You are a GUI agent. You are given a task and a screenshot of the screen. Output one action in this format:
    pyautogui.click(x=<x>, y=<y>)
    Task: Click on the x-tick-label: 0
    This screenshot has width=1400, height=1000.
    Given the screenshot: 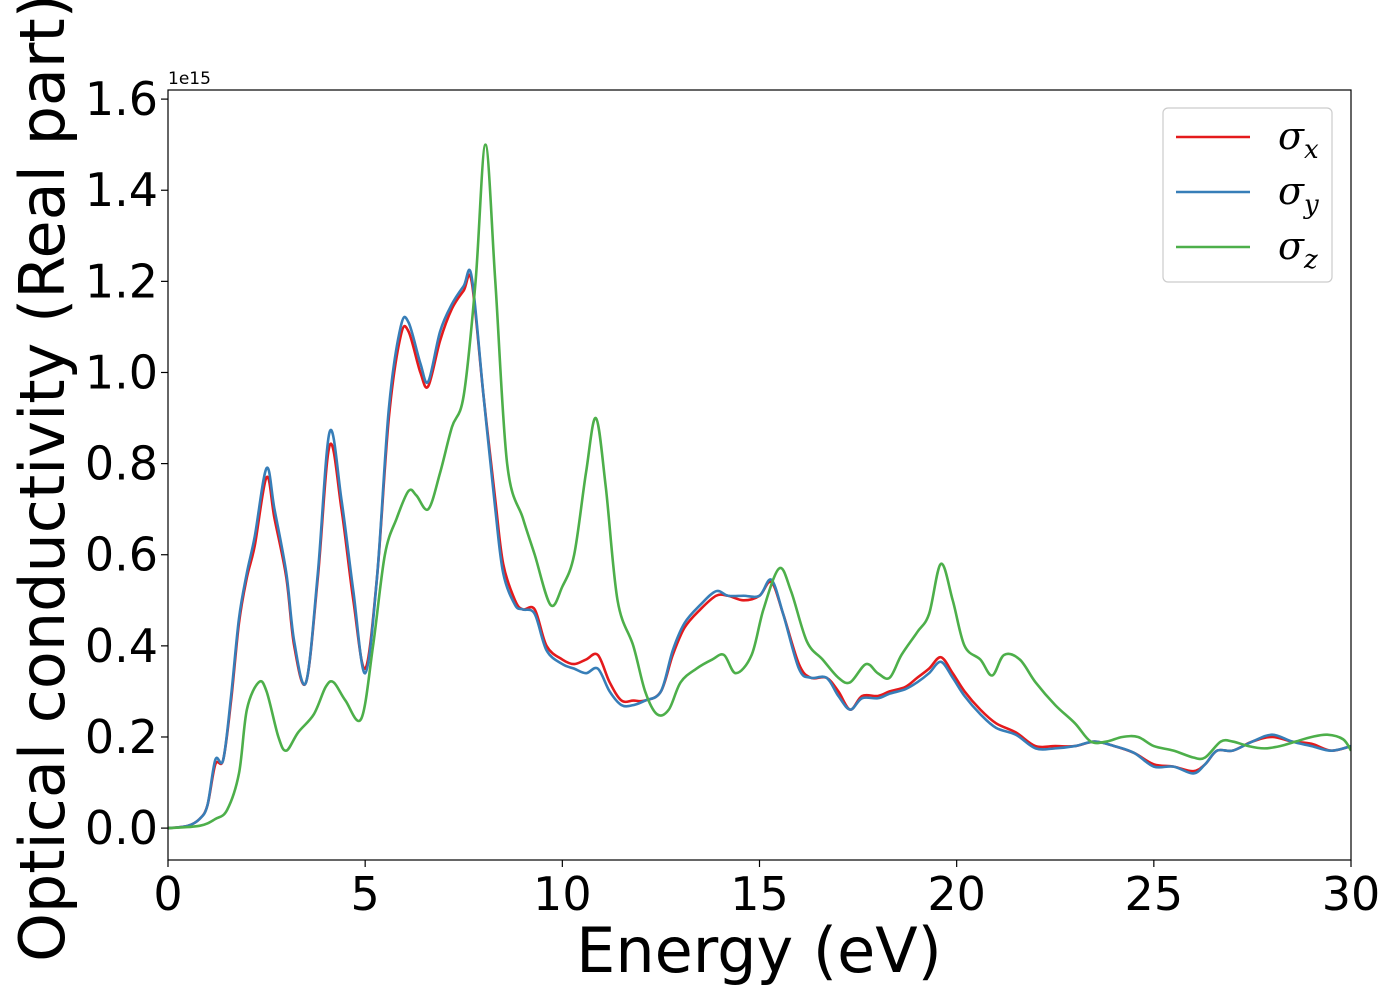 What is the action you would take?
    pyautogui.click(x=167, y=894)
    